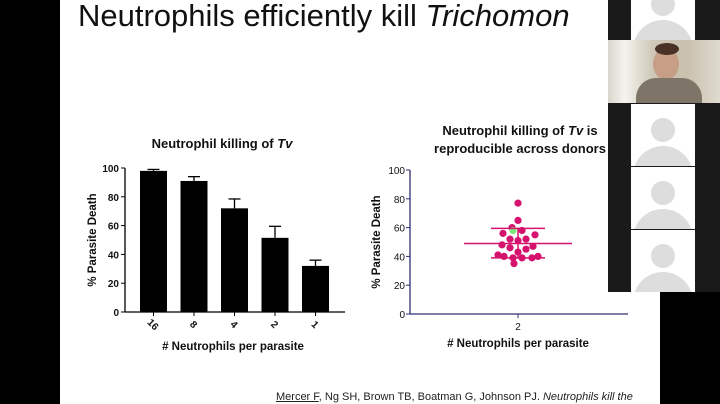 The image size is (720, 404). What do you see at coordinates (669, 90) in the screenshot?
I see `speaker-shirt` at bounding box center [669, 90].